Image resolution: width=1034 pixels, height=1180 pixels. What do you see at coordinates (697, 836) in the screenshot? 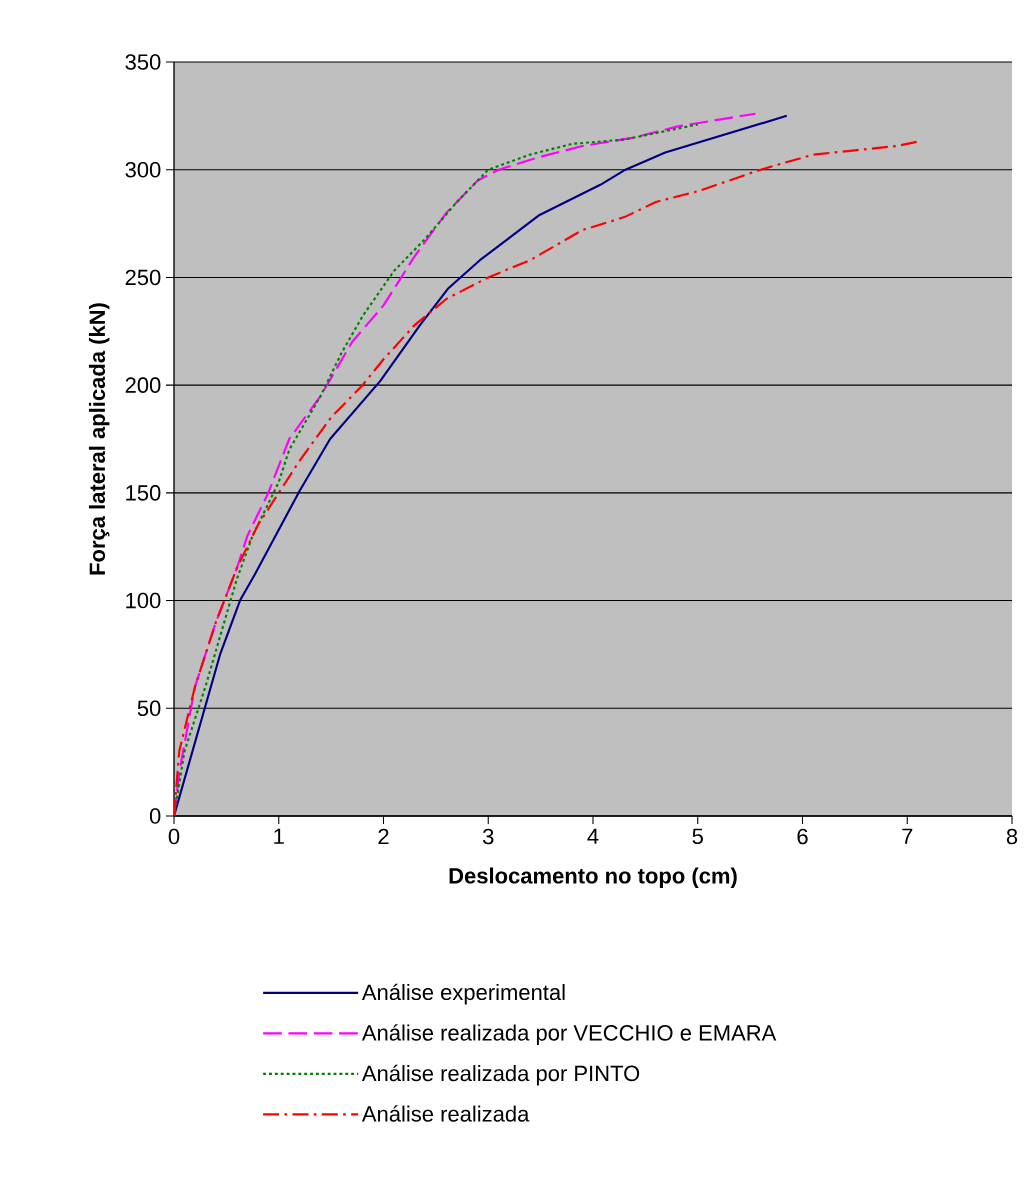
I see `x-tick-label: 5` at bounding box center [697, 836].